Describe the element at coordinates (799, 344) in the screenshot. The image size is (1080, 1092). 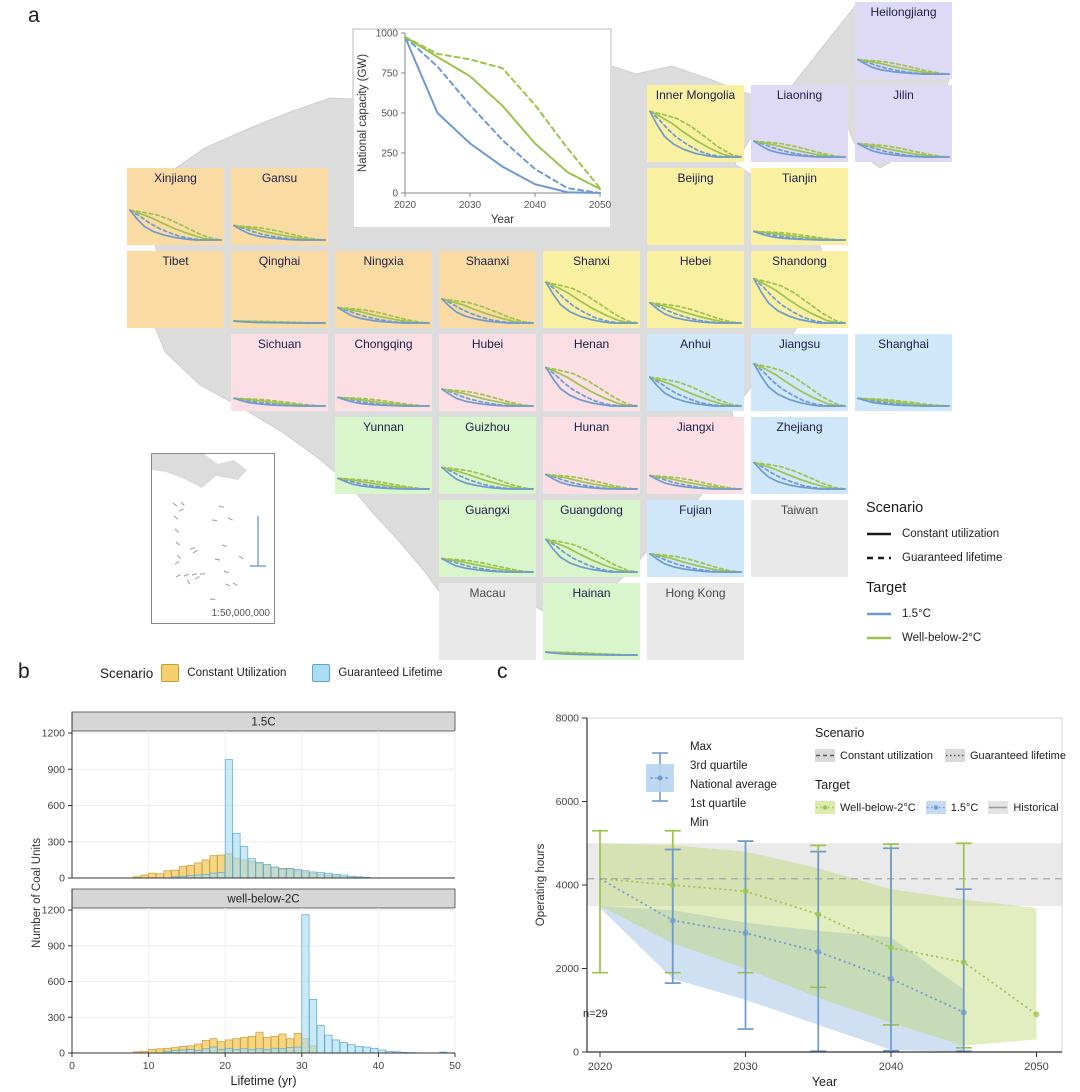
I see `province-name: Jiangsu` at that location.